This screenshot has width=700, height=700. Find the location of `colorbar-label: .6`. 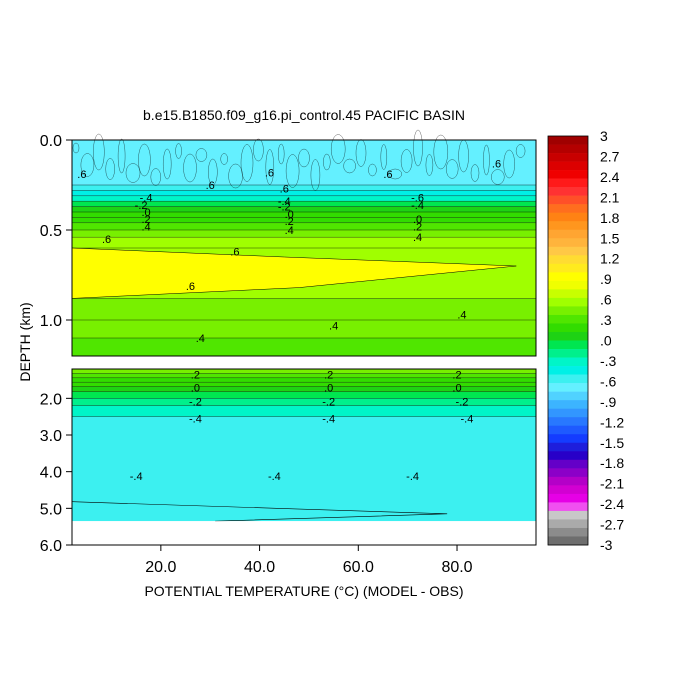

colorbar-label: .6 is located at coordinates (606, 300).